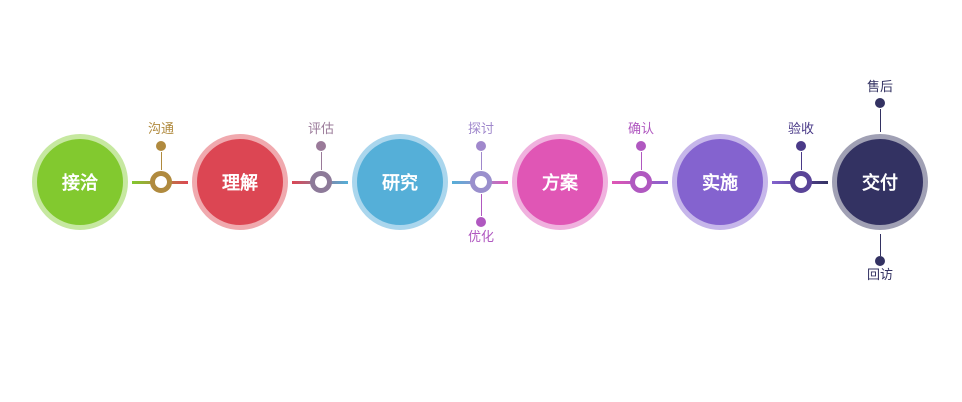 The image size is (962, 402). What do you see at coordinates (880, 261) in the screenshot?
I see `final-bottom-dot` at bounding box center [880, 261].